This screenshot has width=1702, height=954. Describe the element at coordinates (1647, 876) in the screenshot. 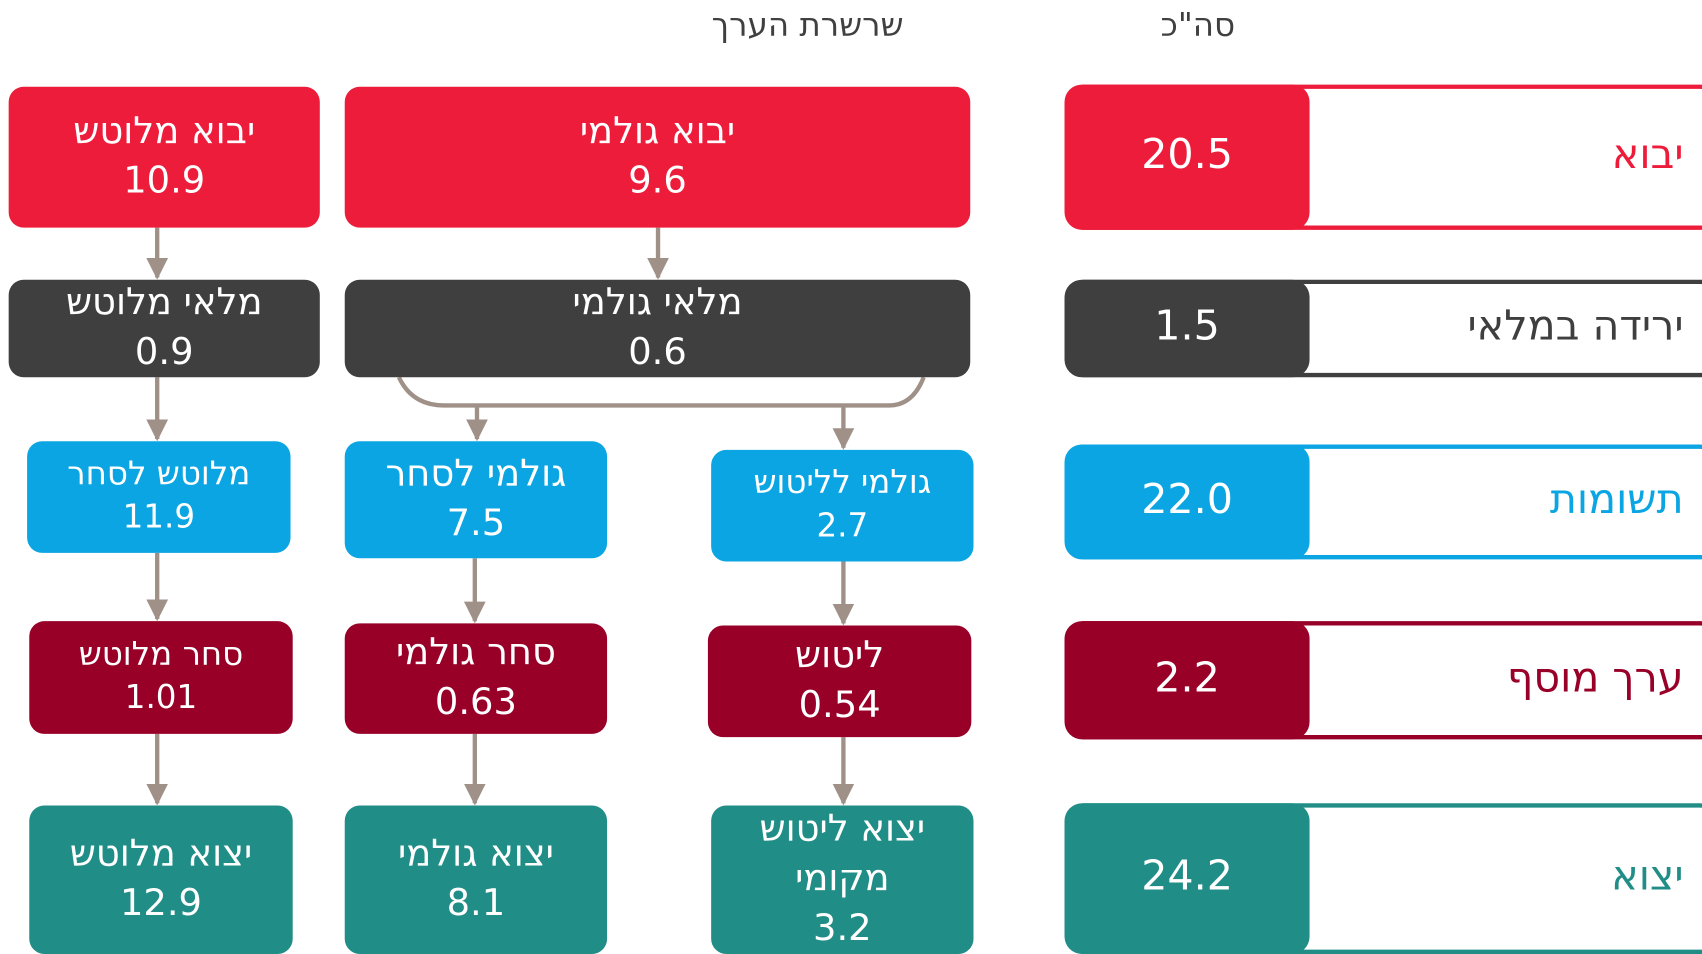

I see `total-label: יצוא` at that location.